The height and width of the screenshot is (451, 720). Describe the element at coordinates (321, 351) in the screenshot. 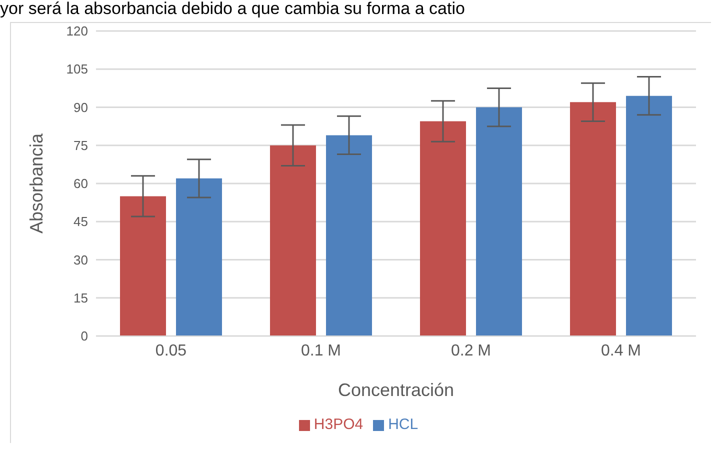

I see `x-tick-label: 0.1 M` at that location.